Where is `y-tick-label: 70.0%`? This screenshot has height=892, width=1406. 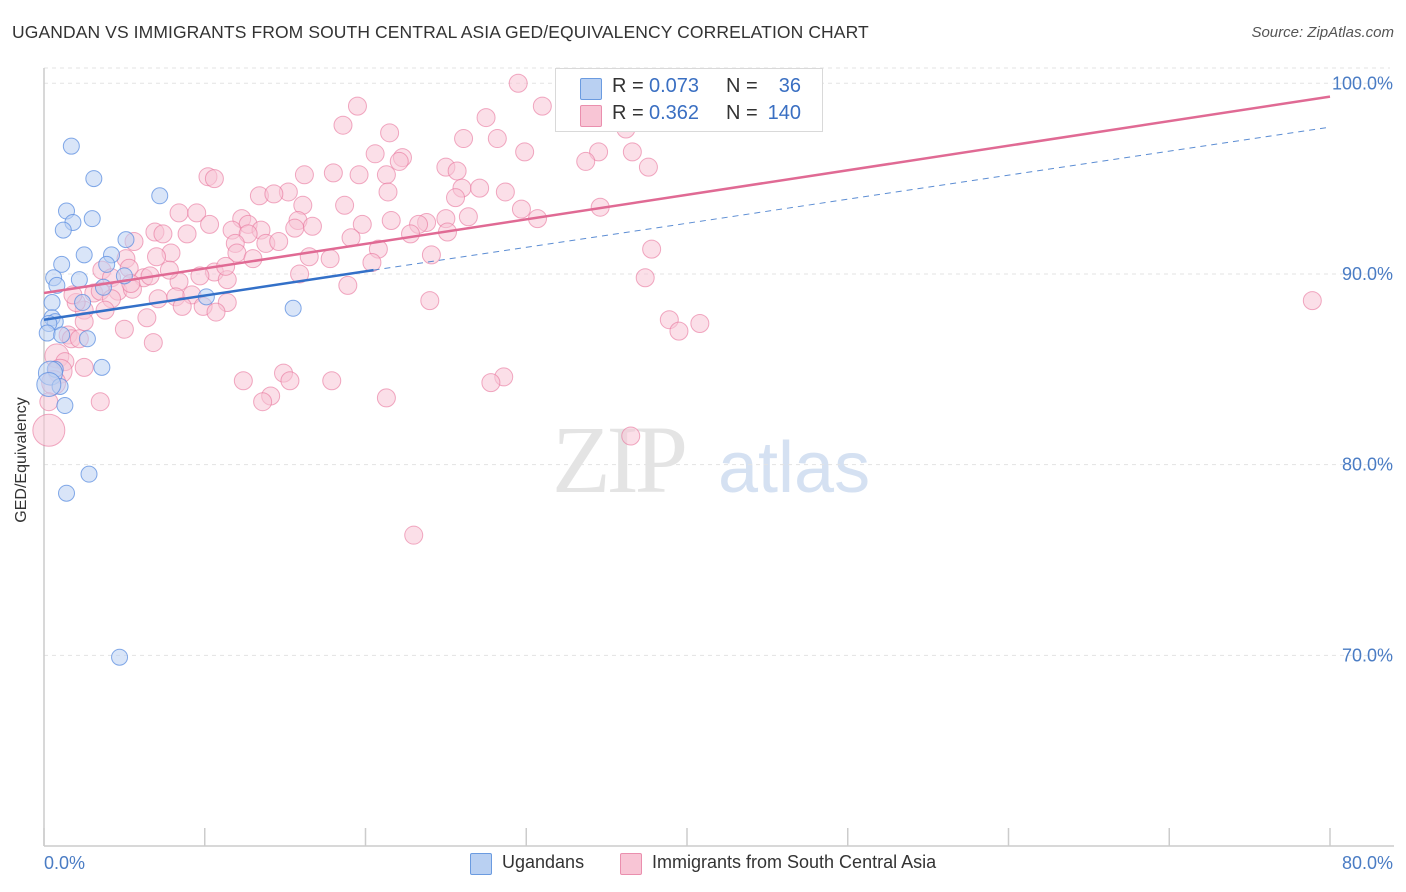 y-tick-label: 70.0% is located at coordinates (1367, 655).